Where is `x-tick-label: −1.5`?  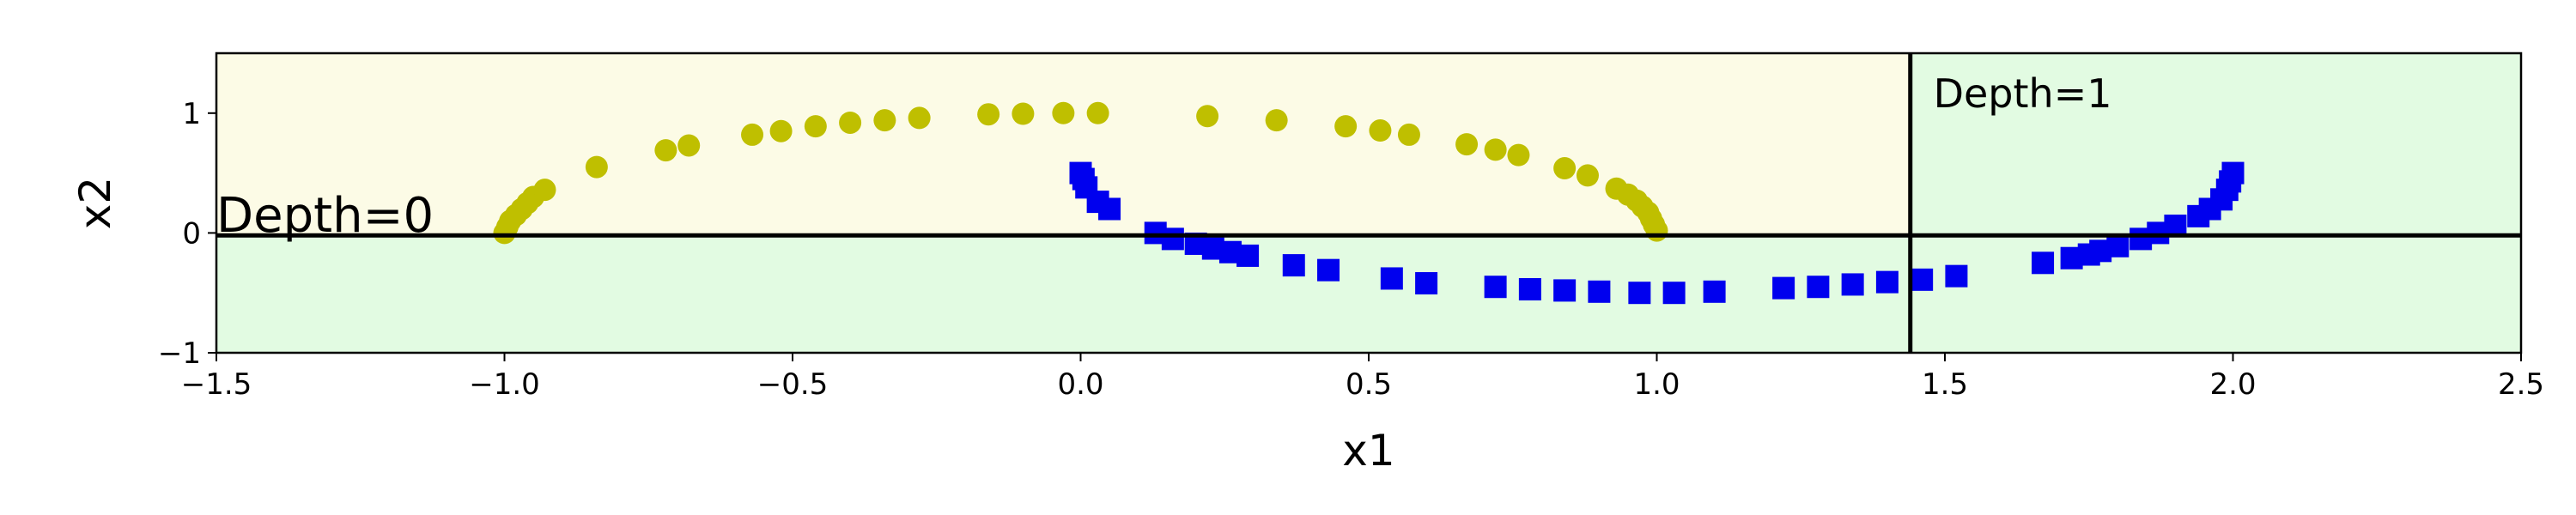 x-tick-label: −1.5 is located at coordinates (217, 384).